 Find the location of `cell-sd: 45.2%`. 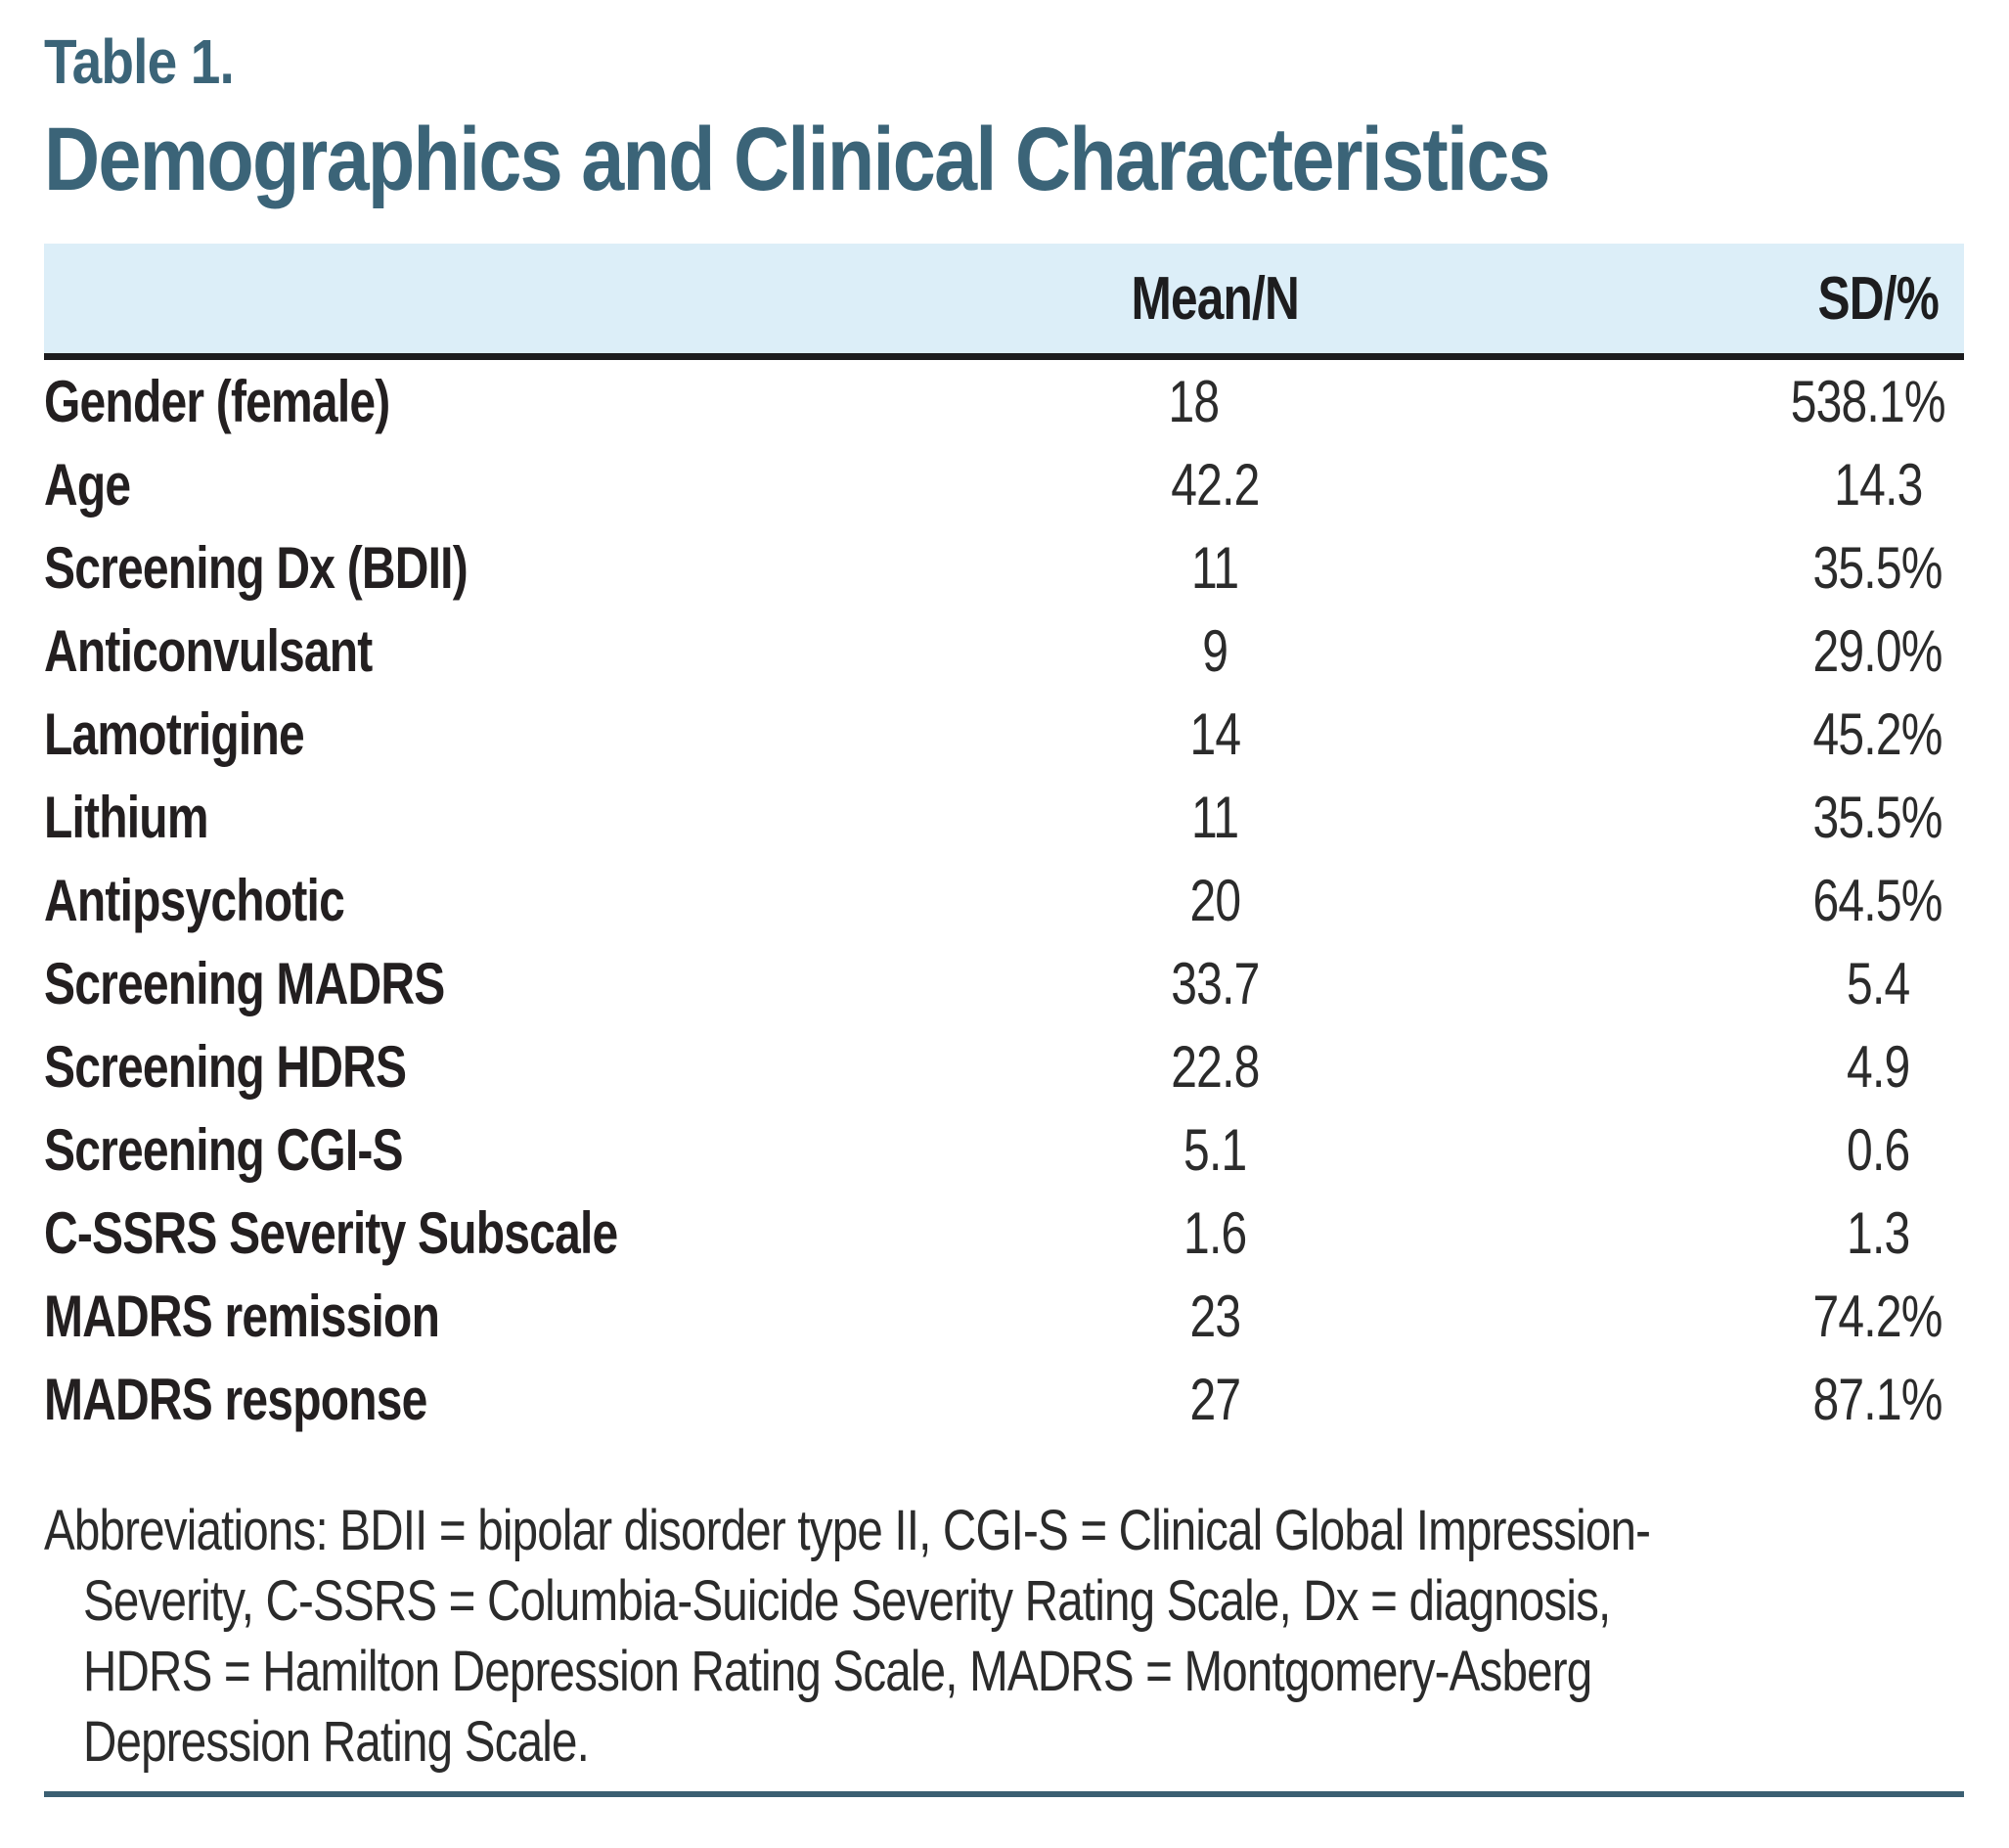

cell-sd: 45.2% is located at coordinates (1878, 734).